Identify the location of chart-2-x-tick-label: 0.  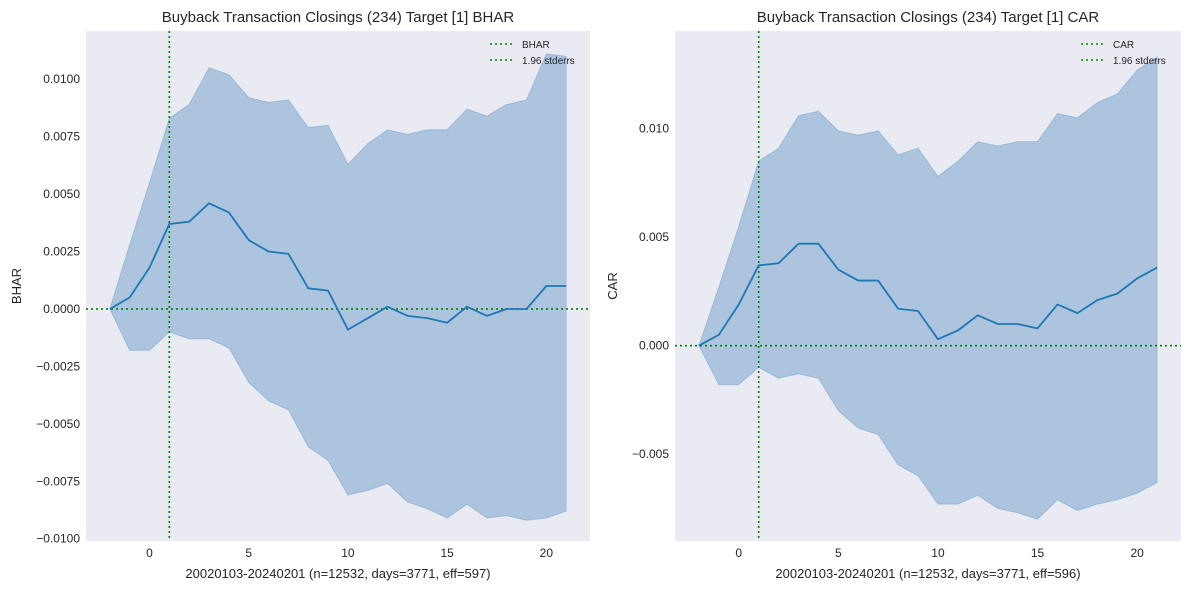
(738, 553).